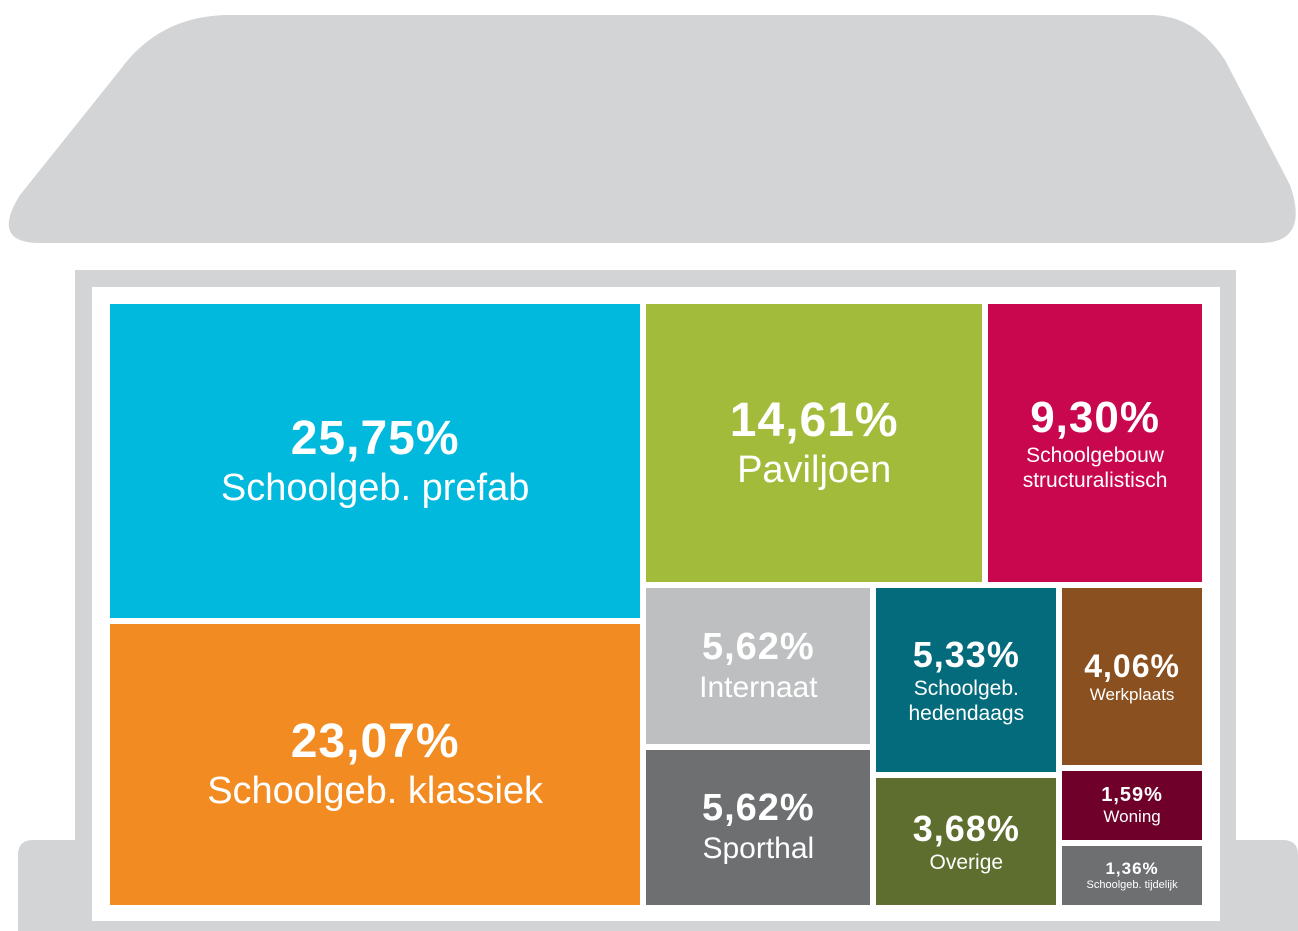 This screenshot has height=931, width=1298. I want to click on tile: 3,68% Overige, so click(966, 841).